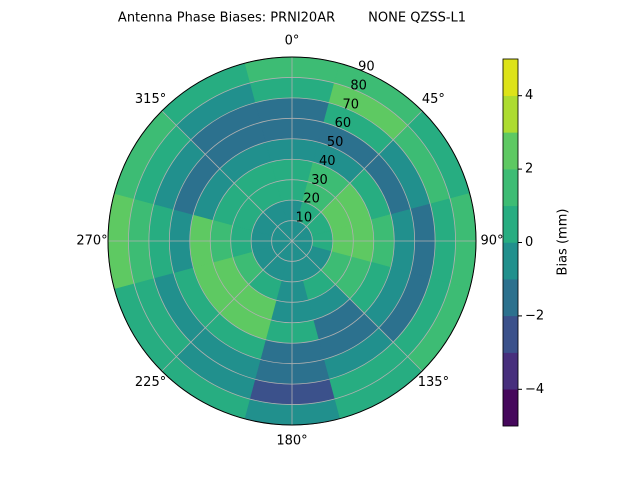 The height and width of the screenshot is (480, 640). What do you see at coordinates (366, 67) in the screenshot?
I see `r-tick-label: 90` at bounding box center [366, 67].